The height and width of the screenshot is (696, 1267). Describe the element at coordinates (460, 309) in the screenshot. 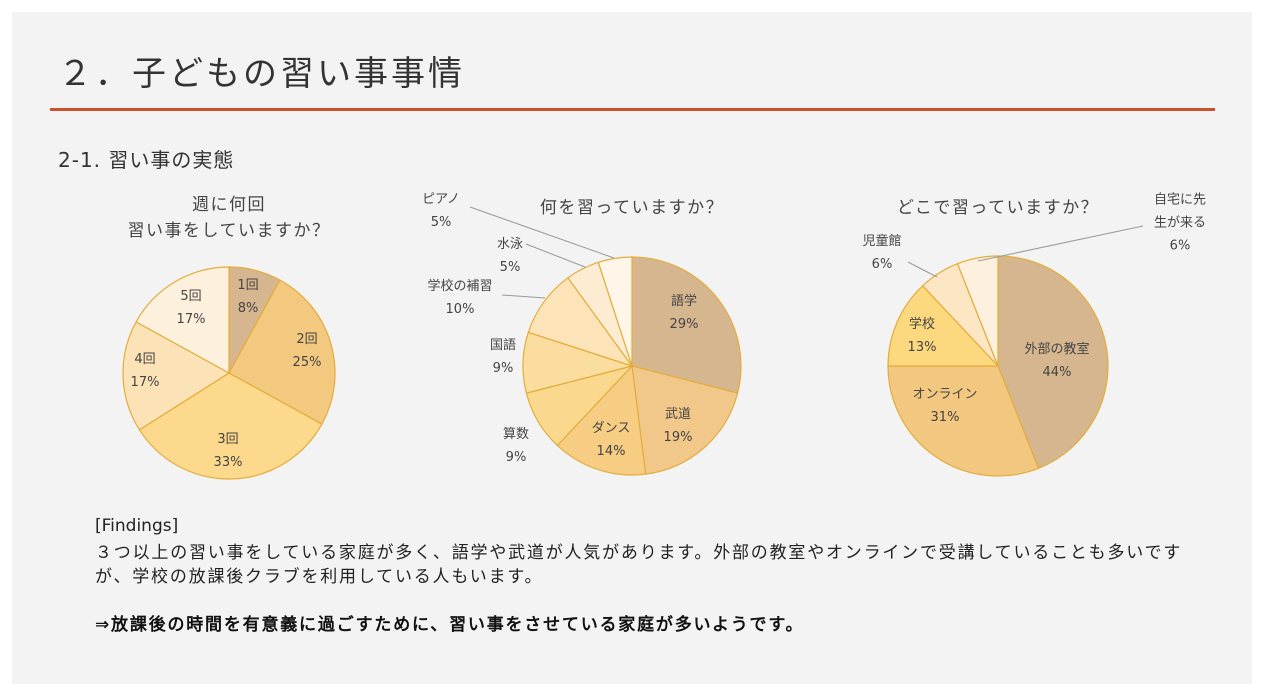

I see `value-label: 10%` at that location.